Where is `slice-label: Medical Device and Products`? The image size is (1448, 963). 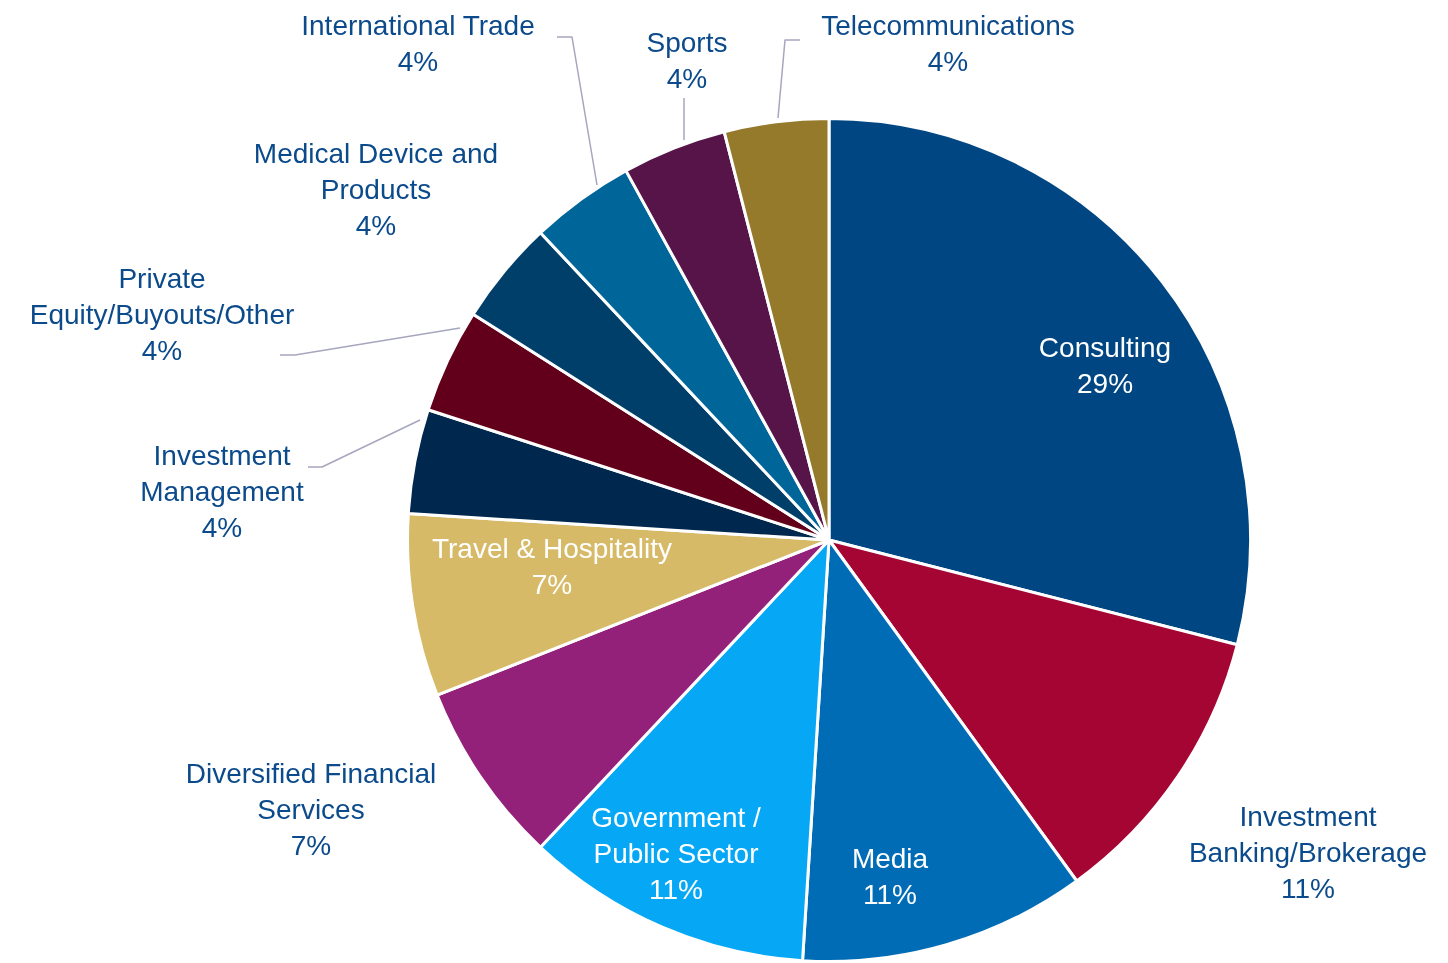 slice-label: Medical Device and Products is located at coordinates (376, 171).